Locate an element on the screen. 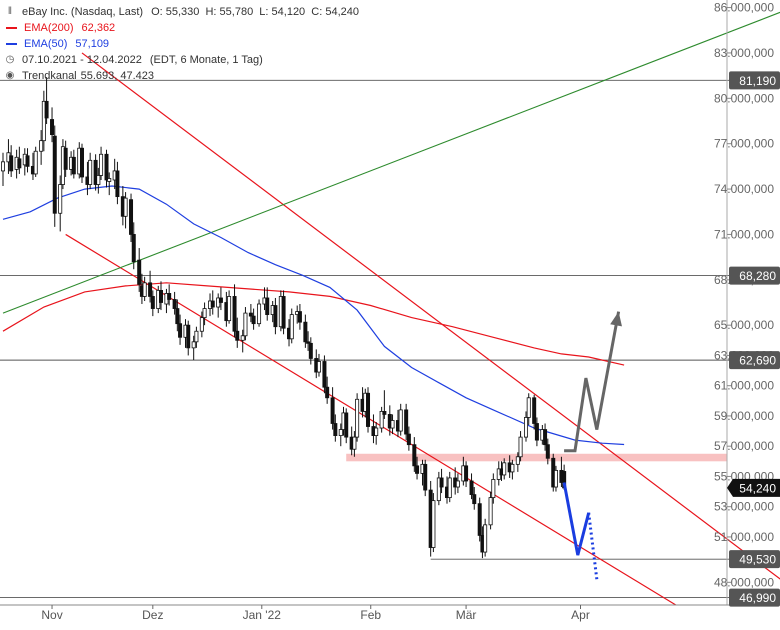 This screenshot has width=780, height=630. y-tick-label: 53.000,000 is located at coordinates (744, 507).